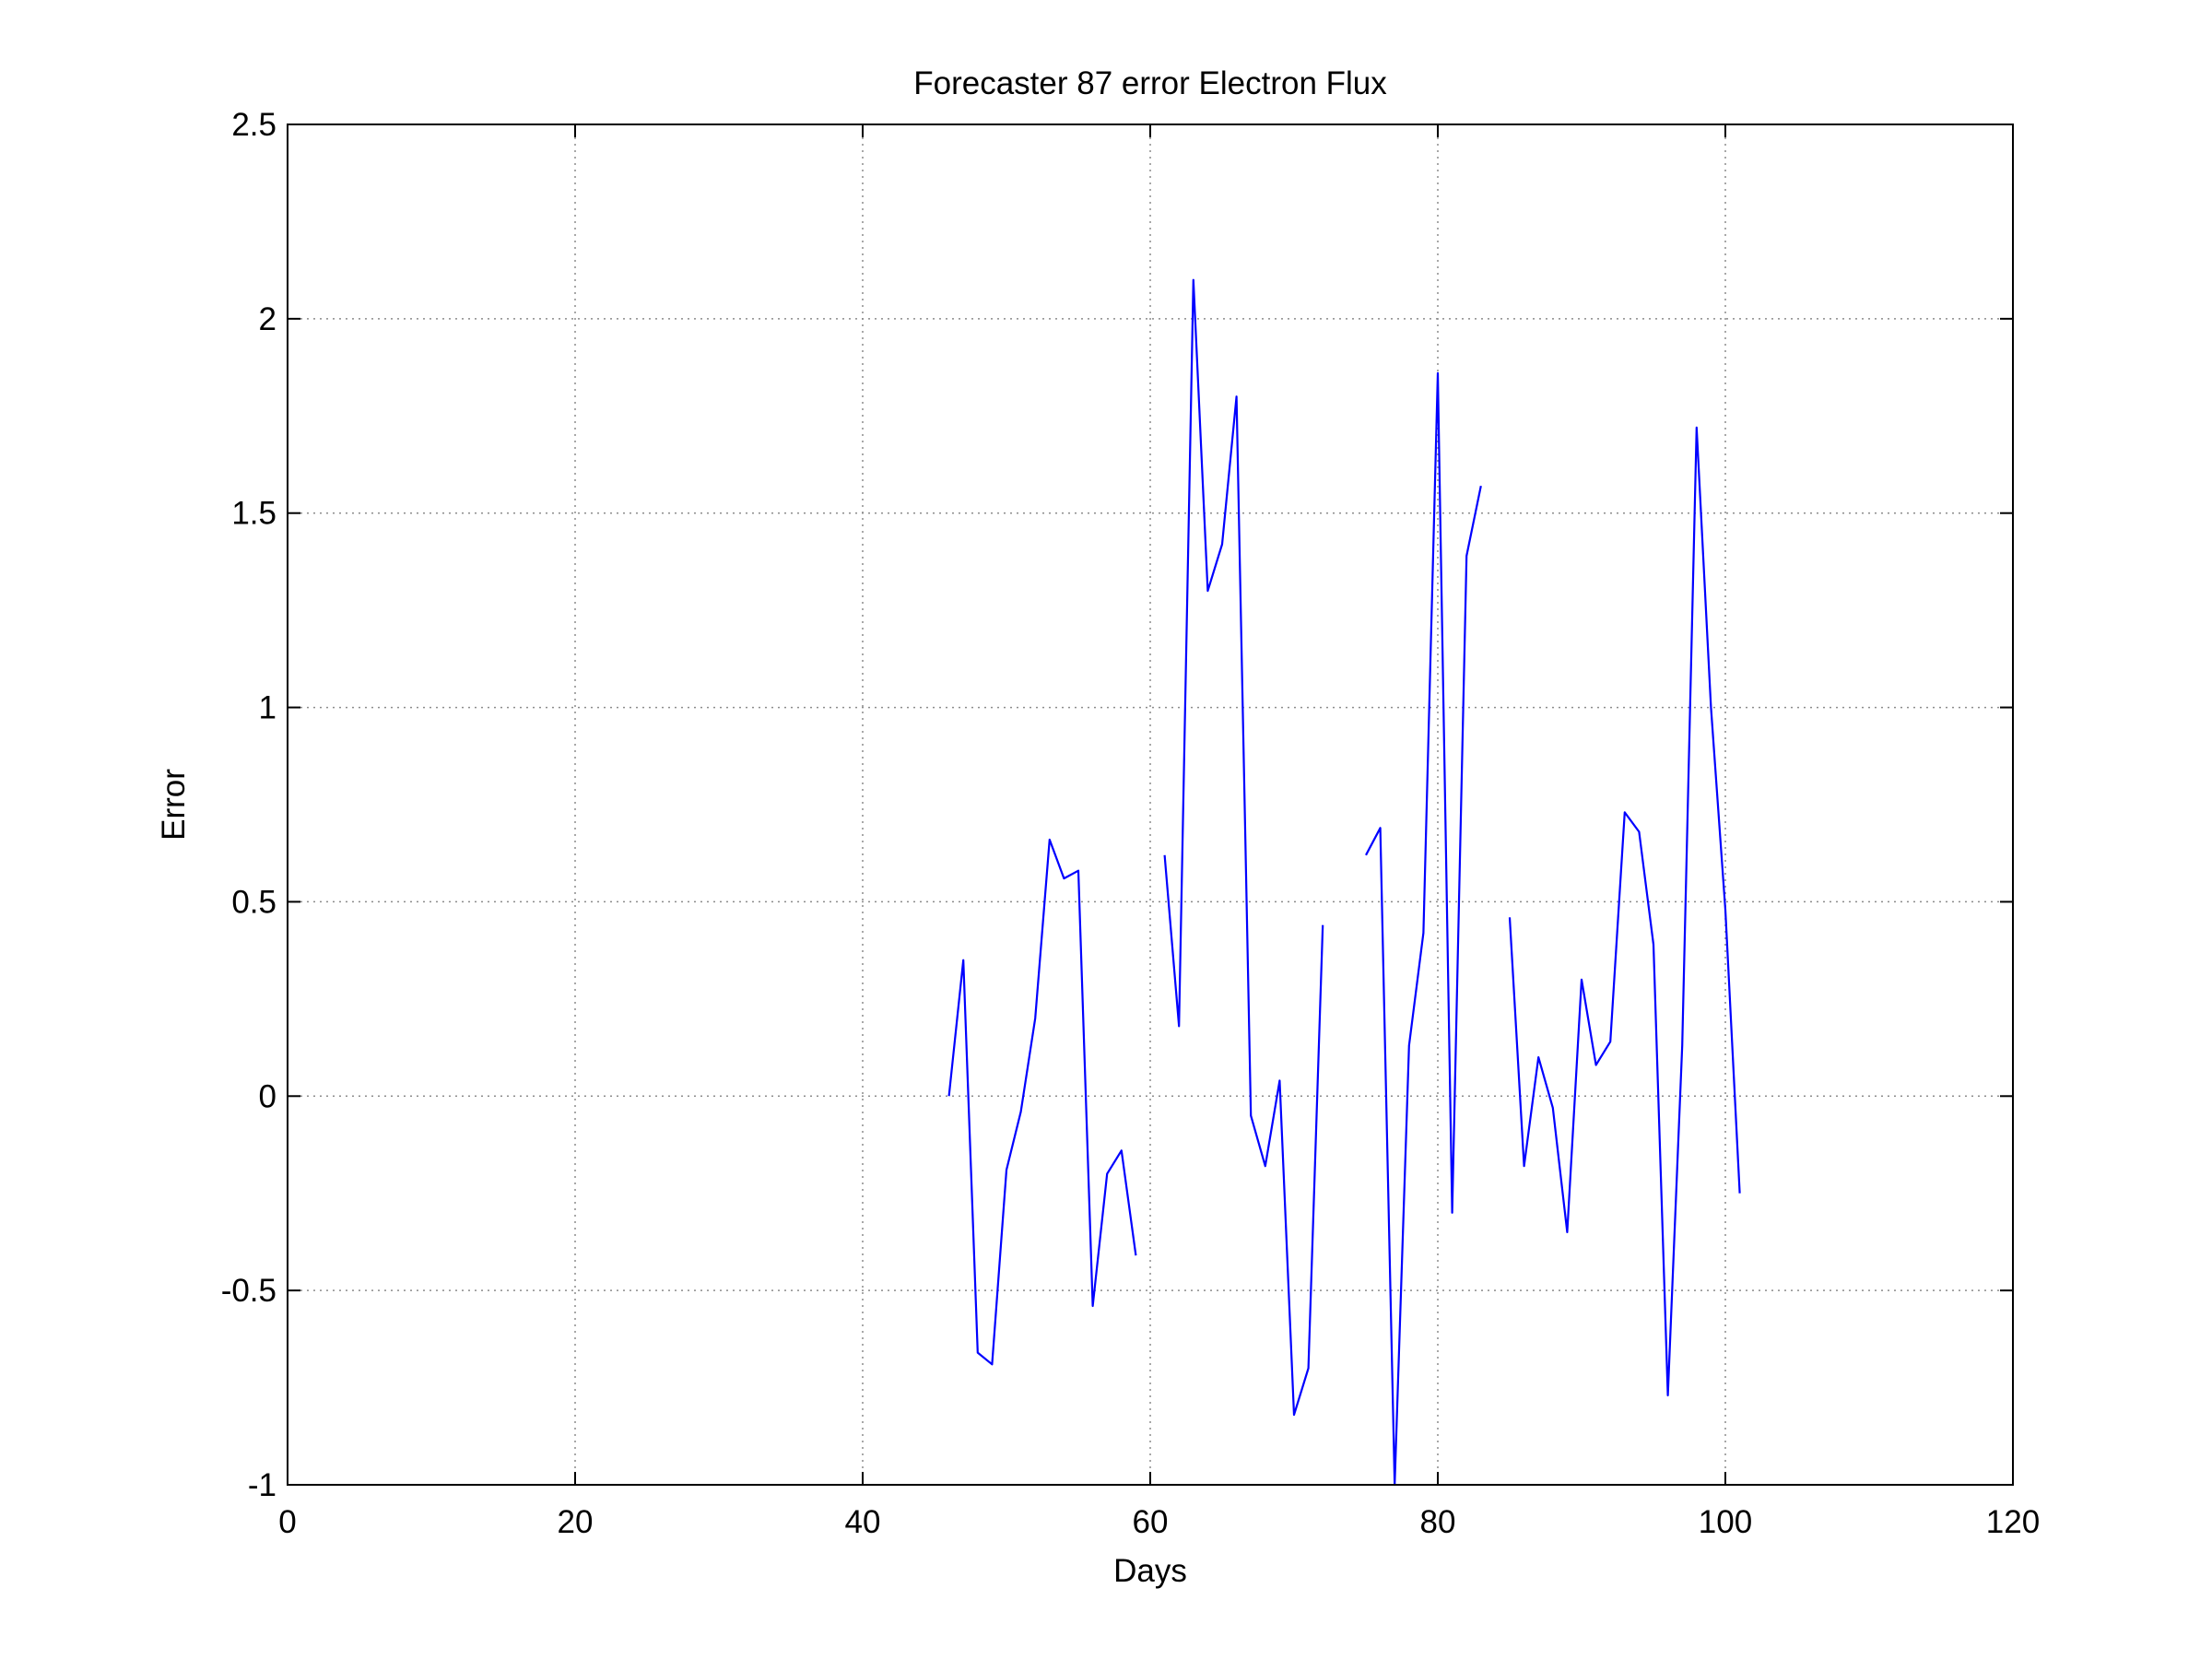 The image size is (2212, 1659). Describe the element at coordinates (174, 805) in the screenshot. I see `y-axis-title: Error` at that location.